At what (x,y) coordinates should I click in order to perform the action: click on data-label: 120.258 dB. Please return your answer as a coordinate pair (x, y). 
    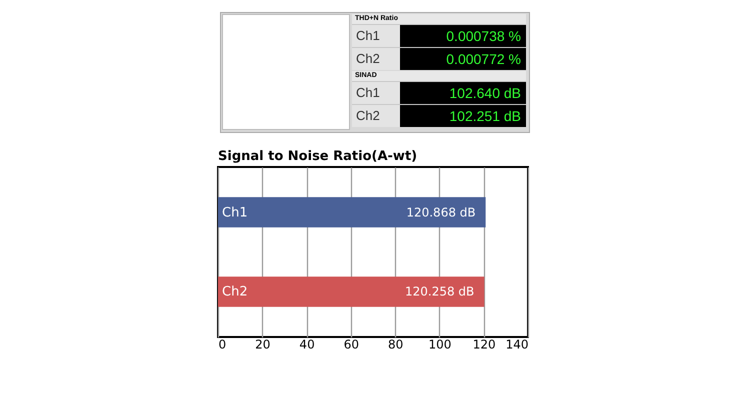
    Looking at the image, I should click on (439, 291).